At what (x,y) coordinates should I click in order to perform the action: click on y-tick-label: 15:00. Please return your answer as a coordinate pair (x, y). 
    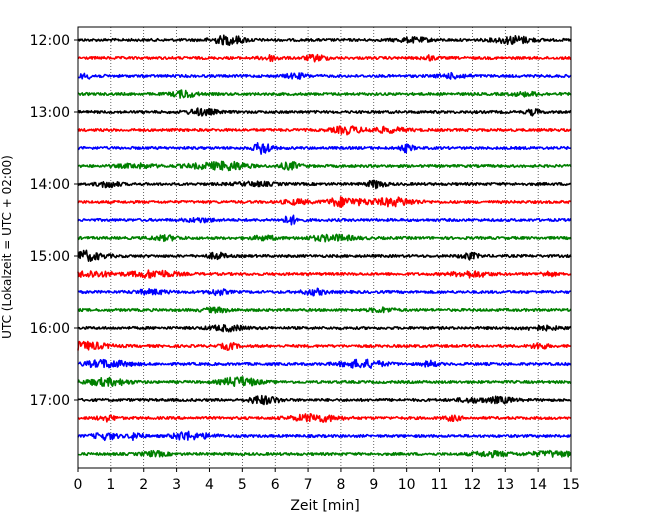
    Looking at the image, I should click on (50, 257).